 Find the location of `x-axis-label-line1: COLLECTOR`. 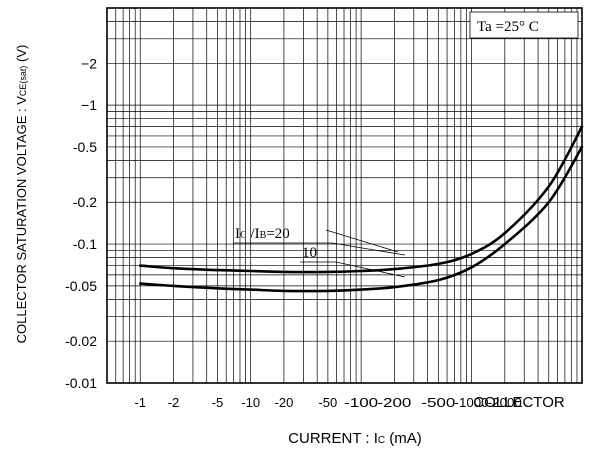

x-axis-label-line1: COLLECTOR is located at coordinates (519, 402).